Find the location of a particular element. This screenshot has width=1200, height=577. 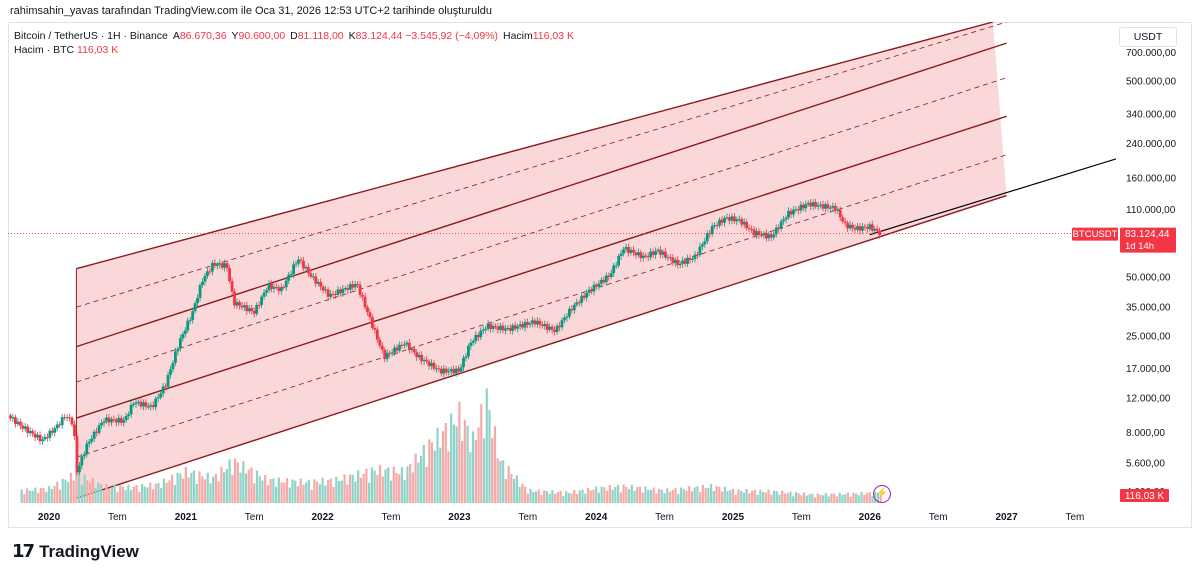

lightning-icon: ⚡ is located at coordinates (882, 494).